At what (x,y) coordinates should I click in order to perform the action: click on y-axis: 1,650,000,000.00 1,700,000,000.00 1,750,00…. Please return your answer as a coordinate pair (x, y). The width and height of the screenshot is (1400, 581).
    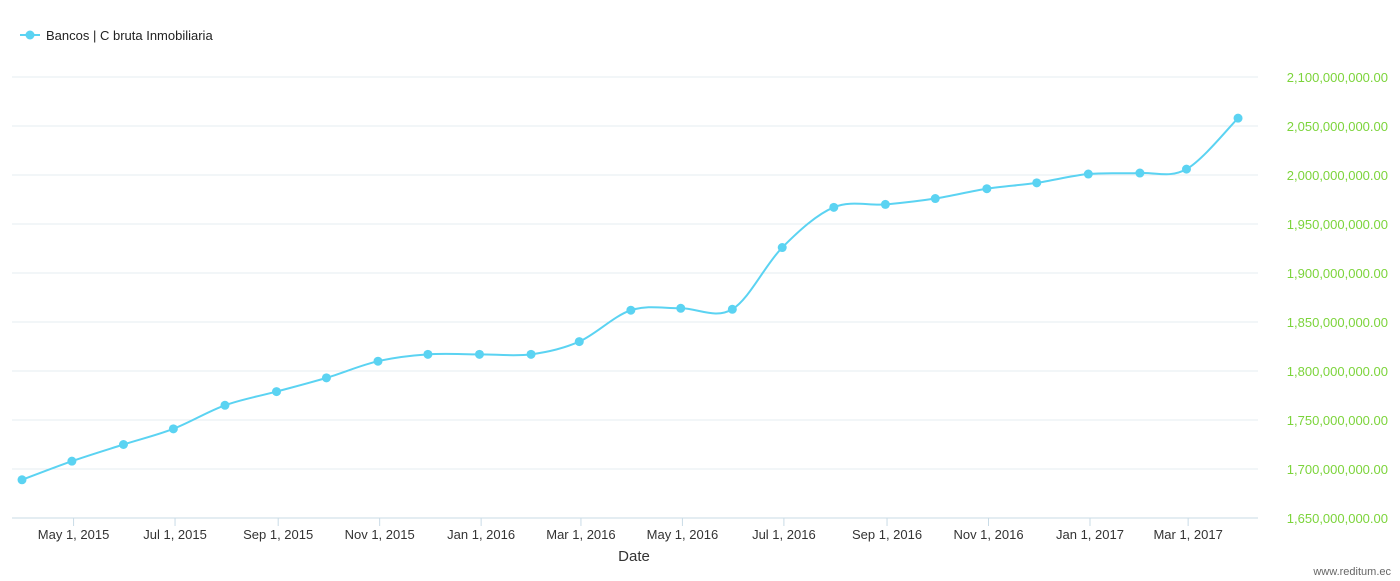
    Looking at the image, I should click on (1337, 298).